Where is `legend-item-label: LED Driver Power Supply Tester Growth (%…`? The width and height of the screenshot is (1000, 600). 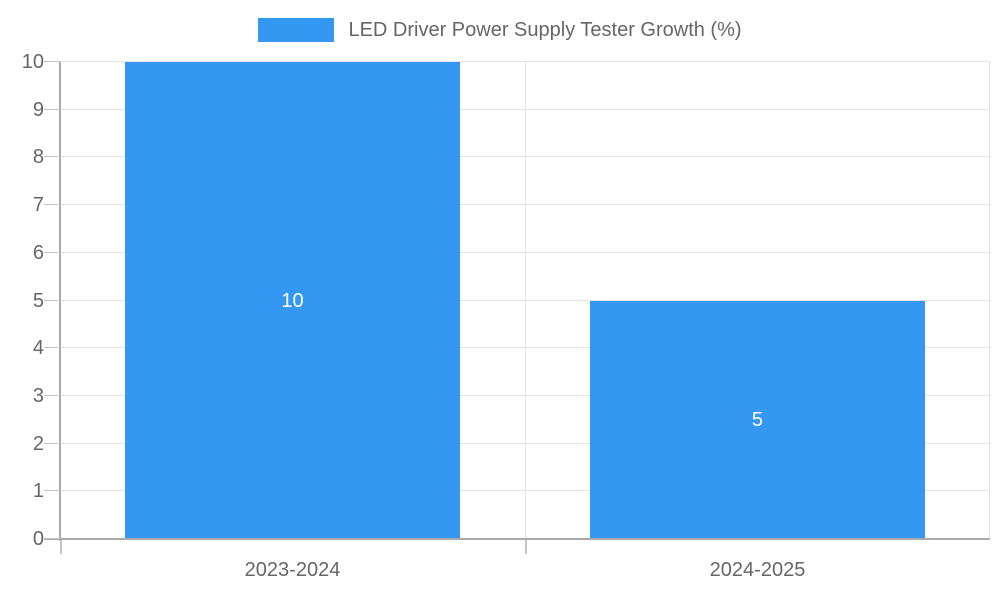 legend-item-label: LED Driver Power Supply Tester Growth (%… is located at coordinates (545, 30).